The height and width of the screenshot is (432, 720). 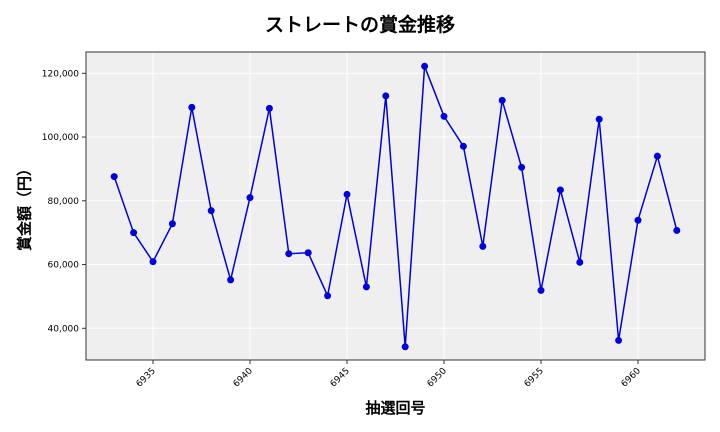 I want to click on x-tick-label: 6940, so click(x=243, y=377).